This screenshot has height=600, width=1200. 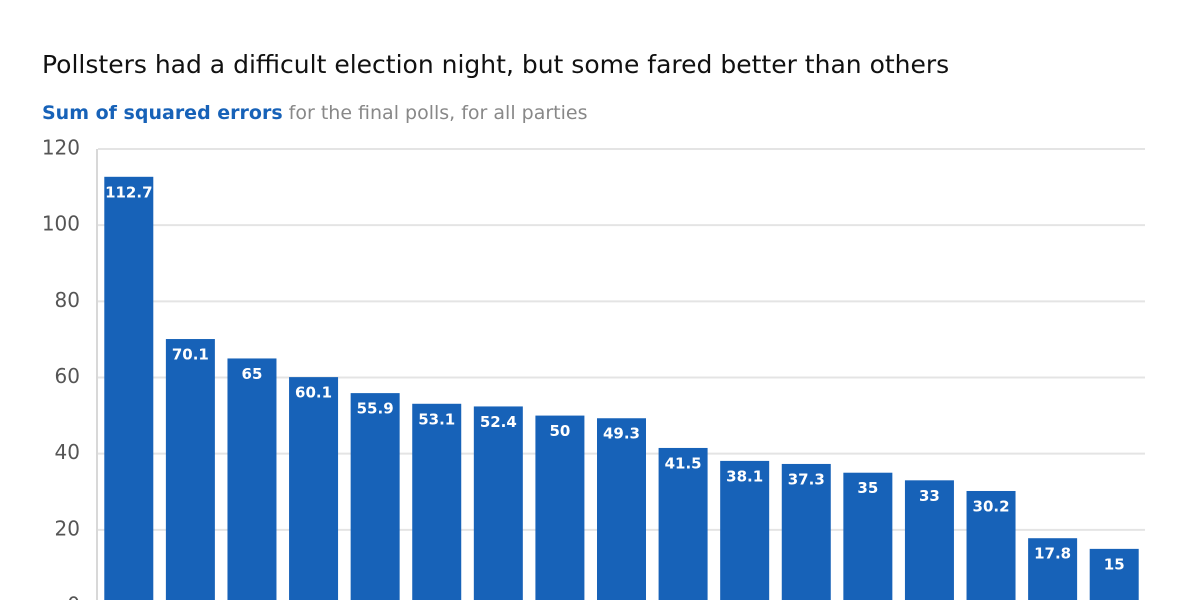 What do you see at coordinates (929, 496) in the screenshot?
I see `value-label: 33` at bounding box center [929, 496].